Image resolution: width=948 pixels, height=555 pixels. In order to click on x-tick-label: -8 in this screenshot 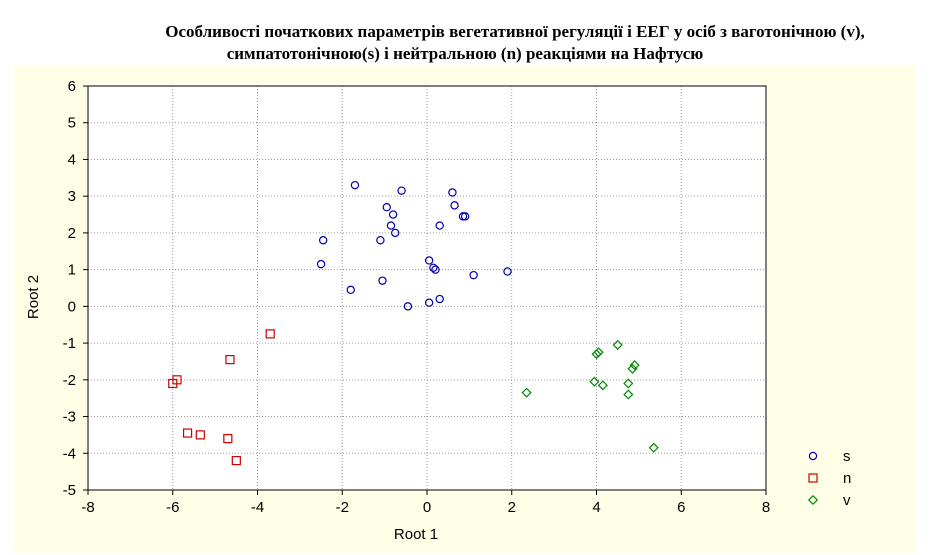, I will do `click(87, 507)`.